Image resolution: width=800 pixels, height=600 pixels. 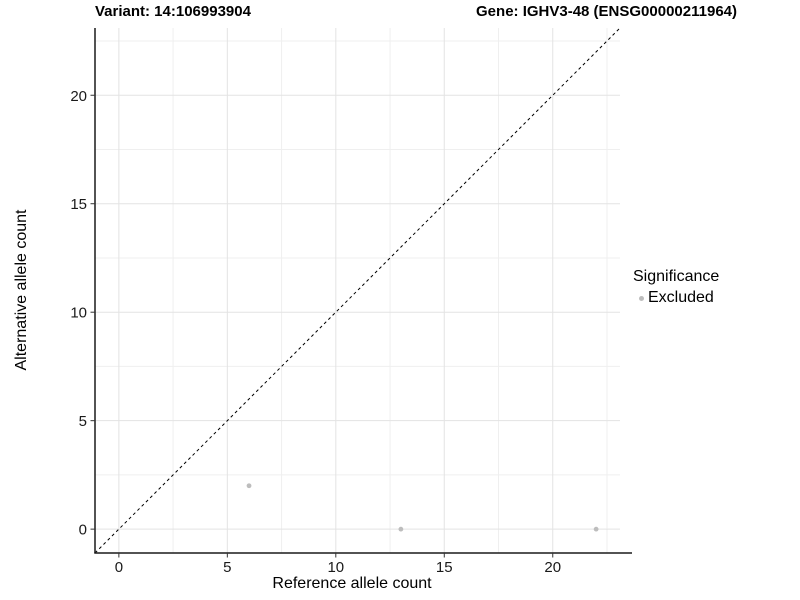 What do you see at coordinates (335, 567) in the screenshot?
I see `tick-label-x: 10` at bounding box center [335, 567].